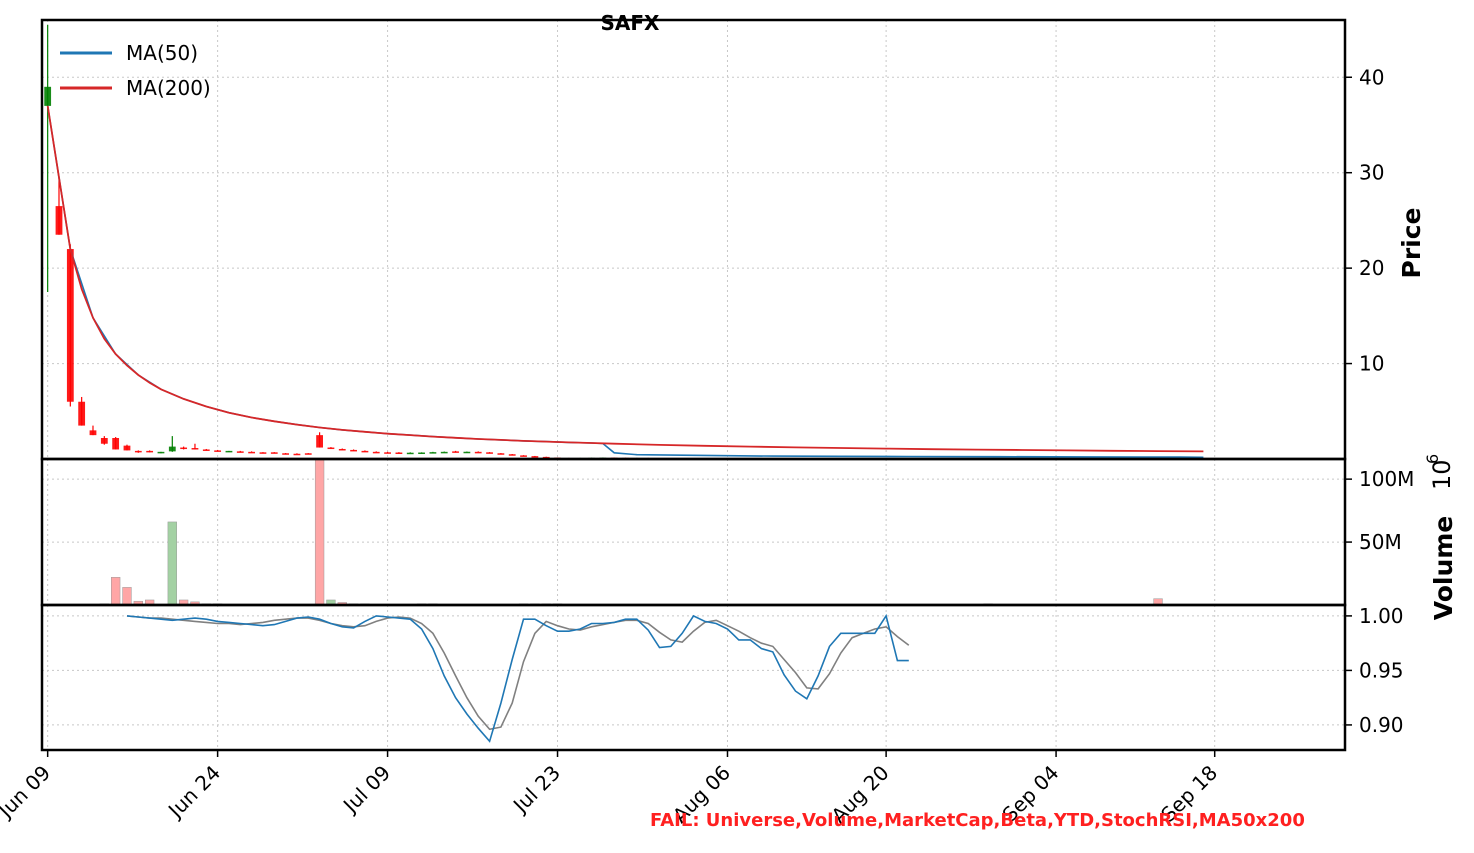 The height and width of the screenshot is (853, 1474). What do you see at coordinates (1371, 268) in the screenshot?
I see `price-y-tick-label: 20` at bounding box center [1371, 268].